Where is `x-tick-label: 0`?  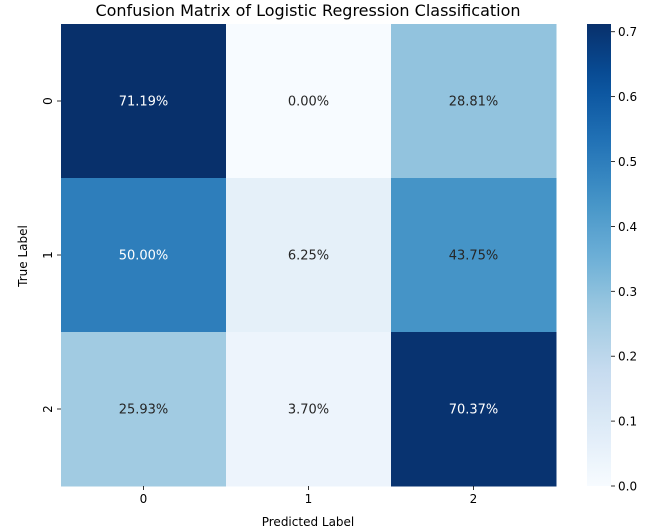 x-tick-label: 0 is located at coordinates (144, 499).